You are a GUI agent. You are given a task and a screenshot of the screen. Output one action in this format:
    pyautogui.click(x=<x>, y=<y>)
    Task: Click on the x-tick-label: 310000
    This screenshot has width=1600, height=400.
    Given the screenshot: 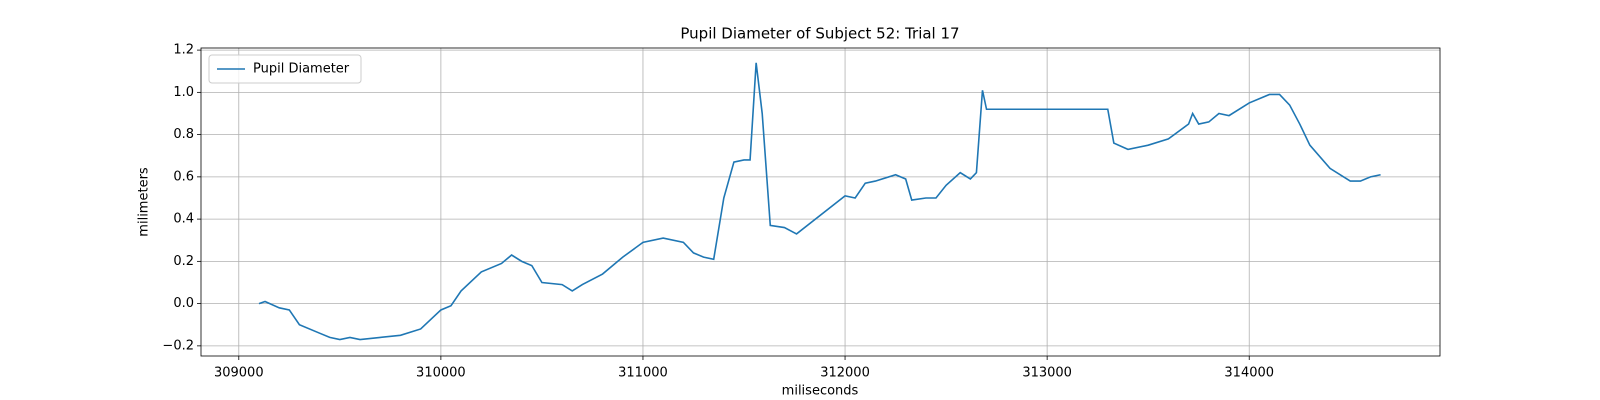 What is the action you would take?
    pyautogui.click(x=441, y=373)
    